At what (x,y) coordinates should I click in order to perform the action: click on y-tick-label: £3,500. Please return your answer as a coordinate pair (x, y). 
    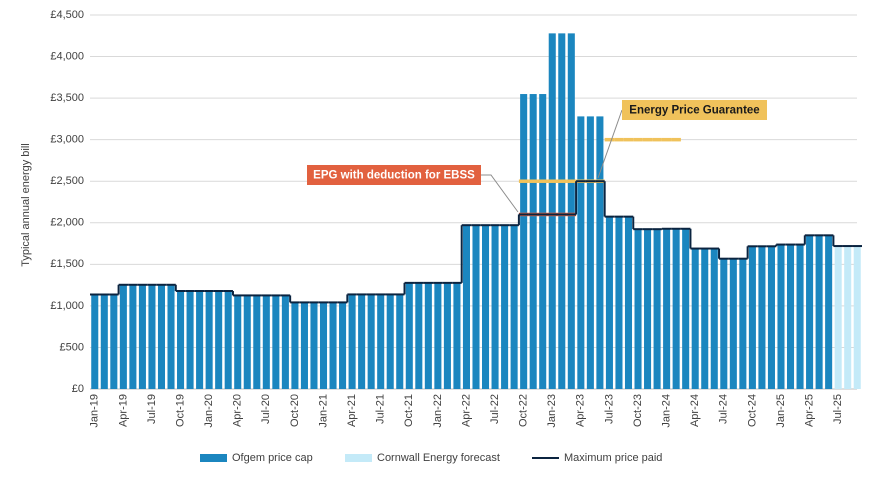
    Looking at the image, I should click on (67, 98).